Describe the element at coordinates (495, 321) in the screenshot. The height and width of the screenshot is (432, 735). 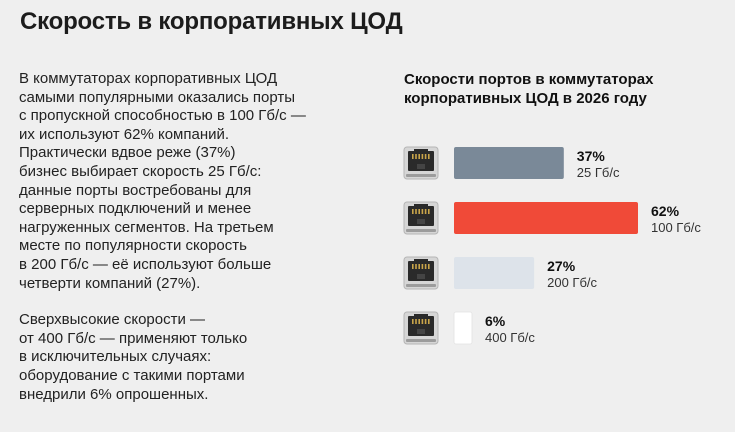
I see `value-label: 6%` at that location.